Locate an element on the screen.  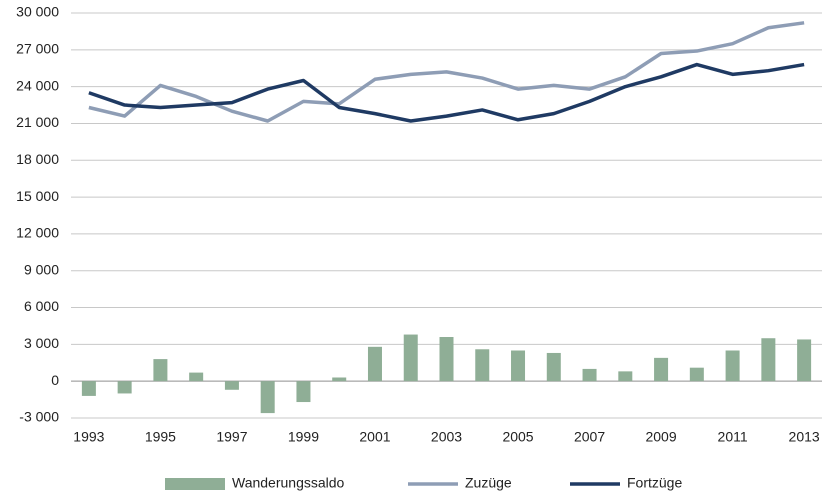
x-tick-label: 1993 is located at coordinates (88, 437).